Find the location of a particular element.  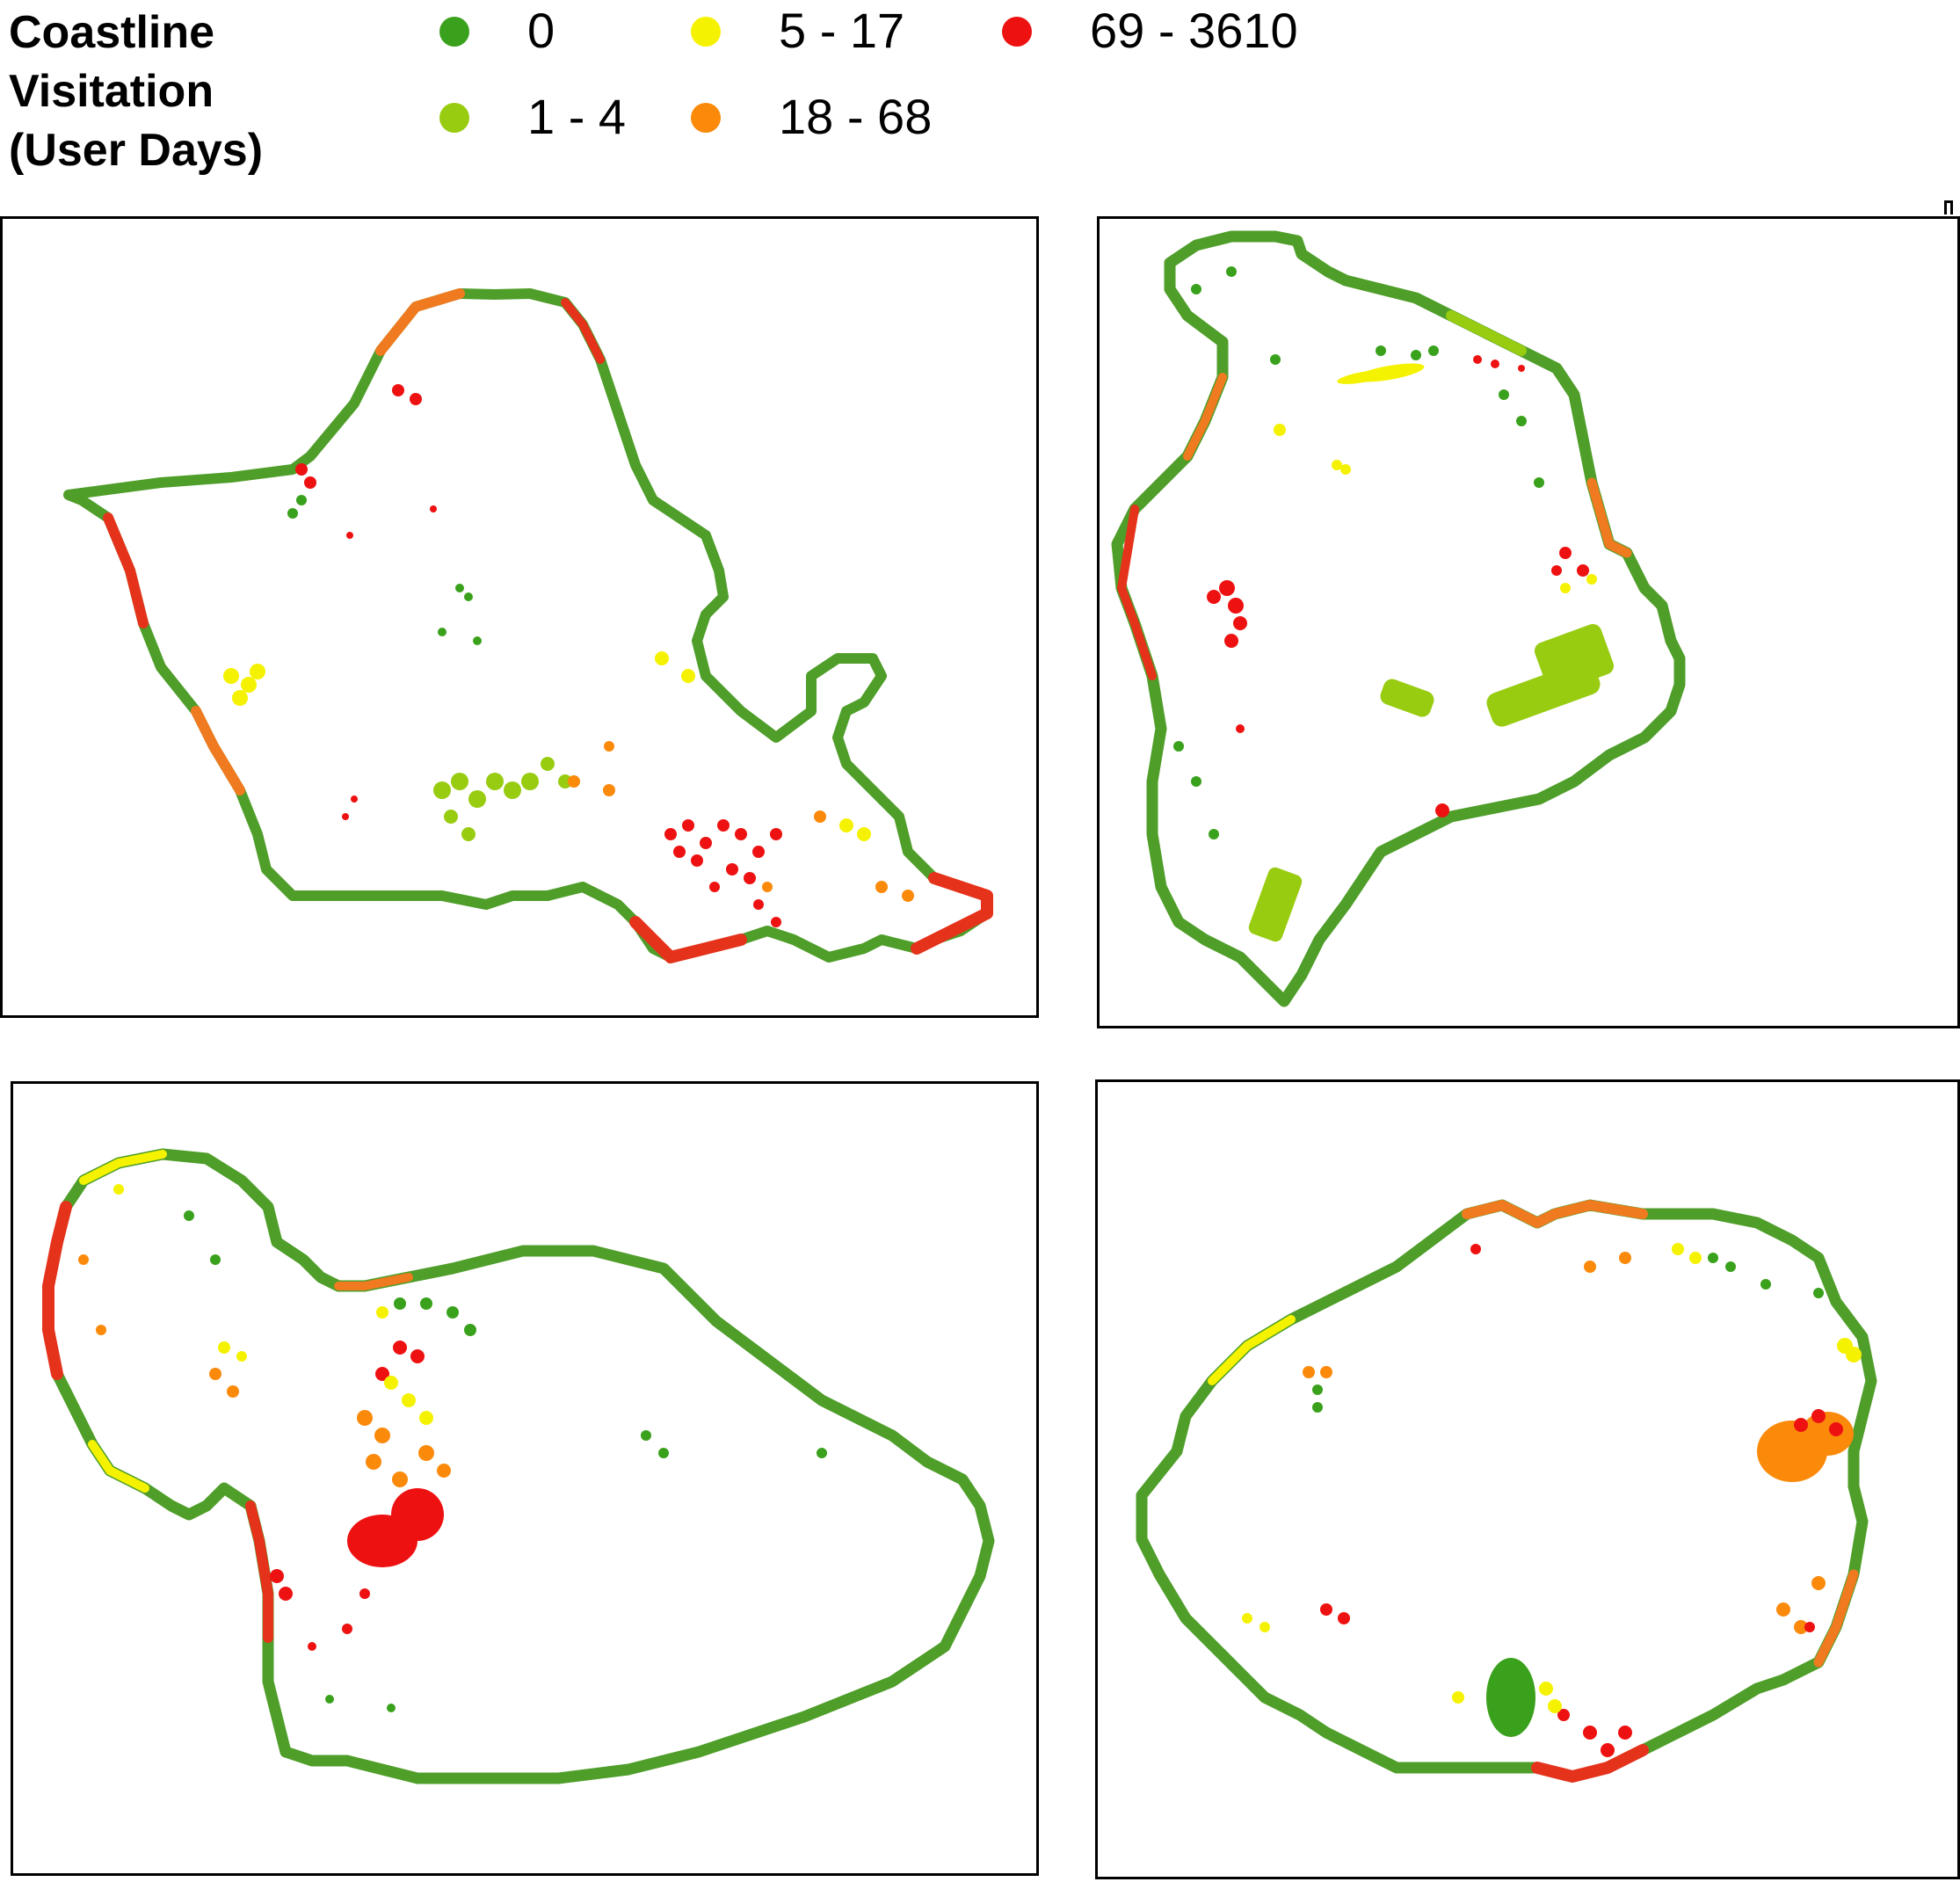

oahu-cluster-west-yellow is located at coordinates (547, 746).